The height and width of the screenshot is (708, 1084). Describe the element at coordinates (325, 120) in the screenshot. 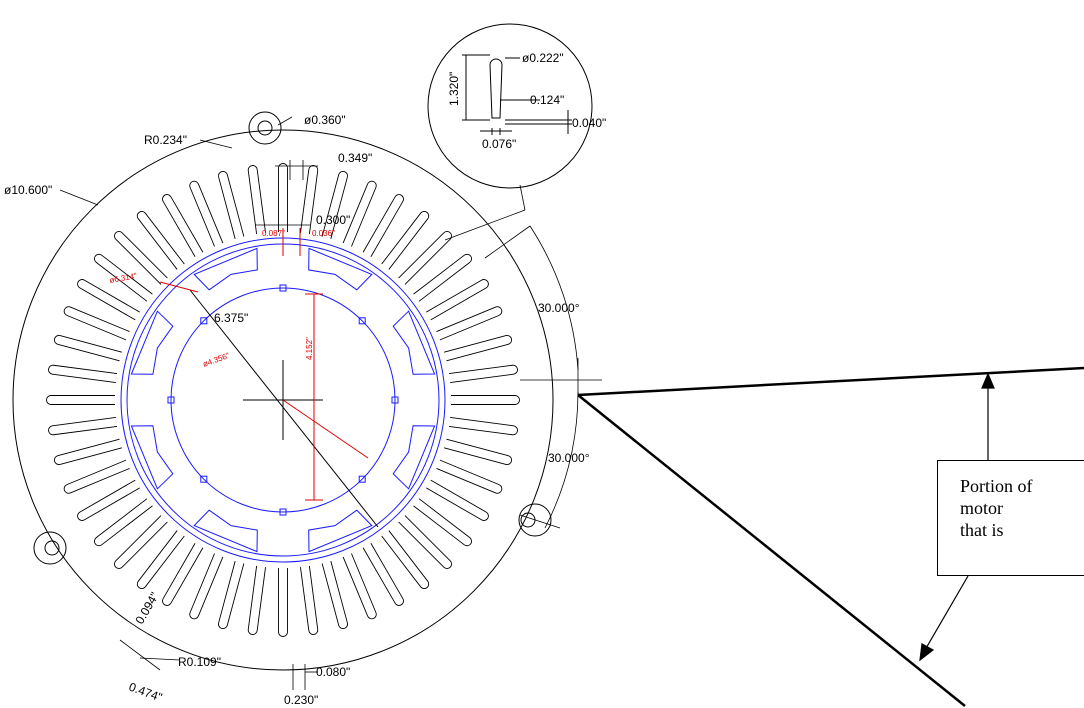

I see `dim-ear-hole: ø0.360"` at that location.